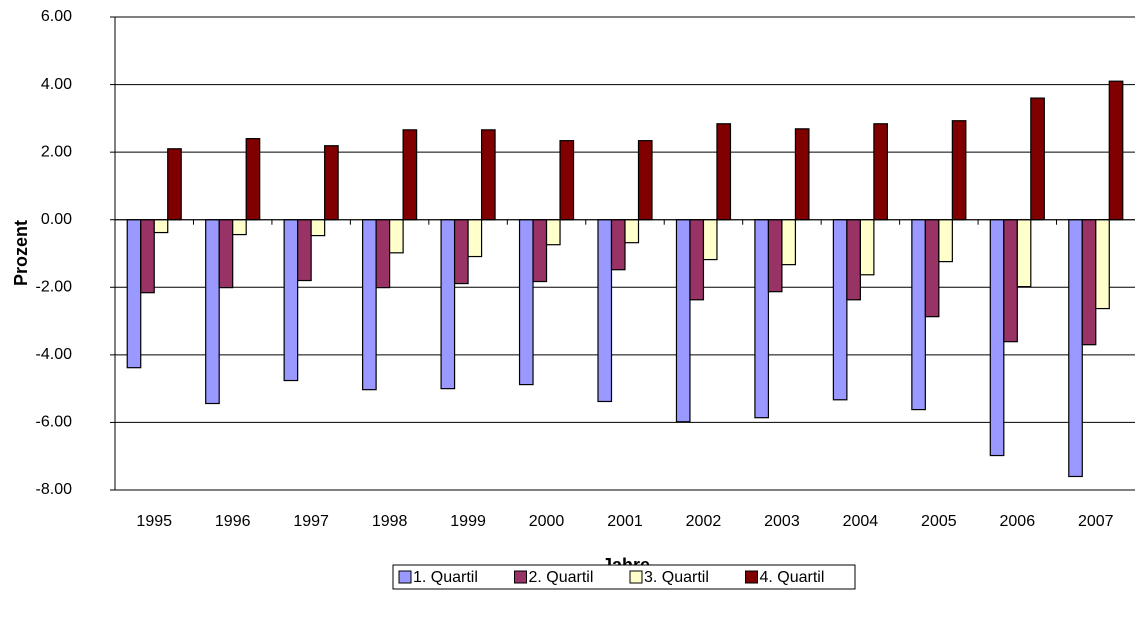  What do you see at coordinates (390, 521) in the screenshot?
I see `x-tick-label: 1998` at bounding box center [390, 521].